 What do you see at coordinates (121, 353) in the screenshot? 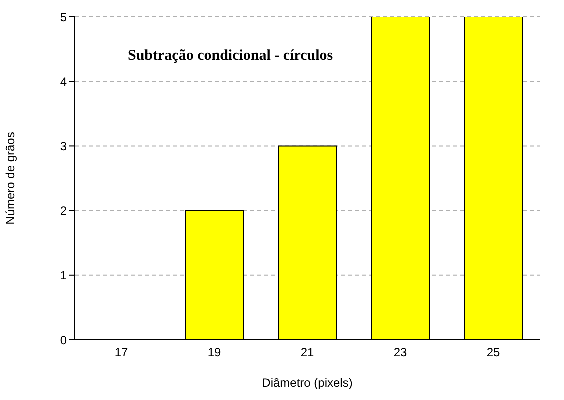
I see `x-tick-label: 17` at bounding box center [121, 353].